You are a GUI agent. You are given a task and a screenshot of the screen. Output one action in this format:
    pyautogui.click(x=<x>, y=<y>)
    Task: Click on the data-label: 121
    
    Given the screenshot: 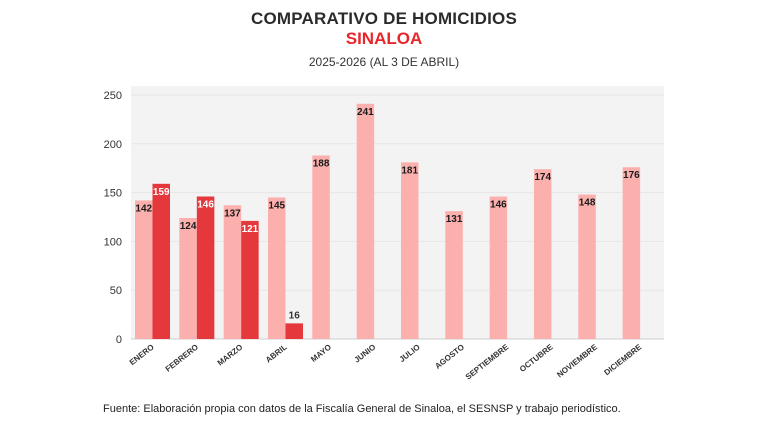 What is the action you would take?
    pyautogui.click(x=250, y=229)
    